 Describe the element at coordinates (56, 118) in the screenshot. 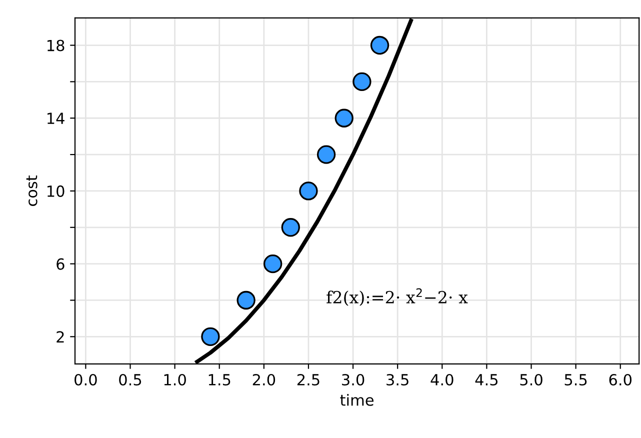

I see `y-tick-label: 14` at that location.